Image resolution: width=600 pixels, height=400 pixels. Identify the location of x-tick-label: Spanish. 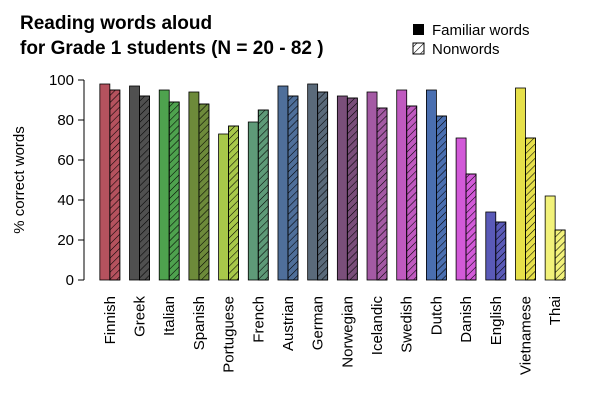
(199, 323).